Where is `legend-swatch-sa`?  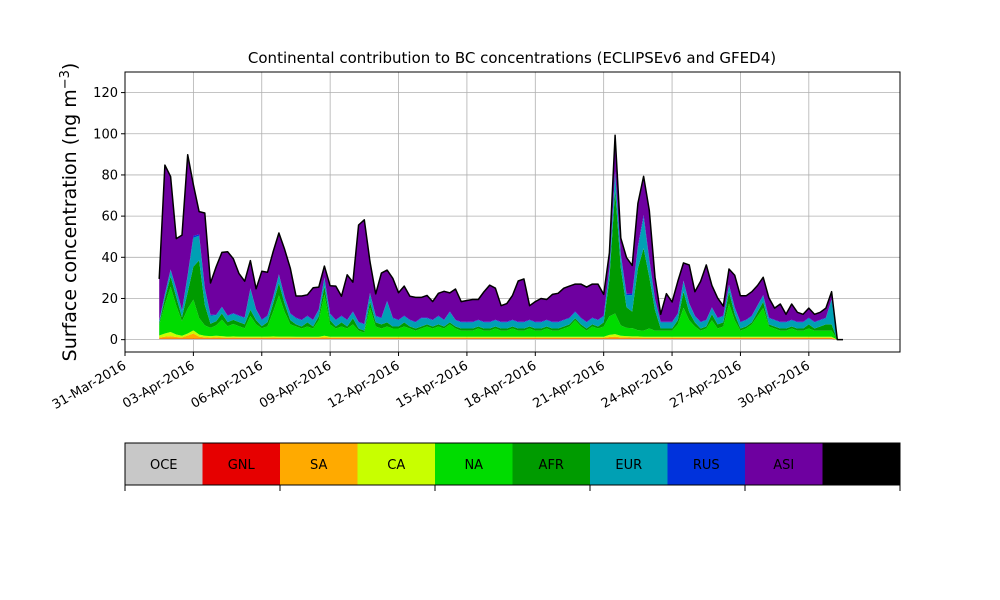 legend-swatch-sa is located at coordinates (319, 464).